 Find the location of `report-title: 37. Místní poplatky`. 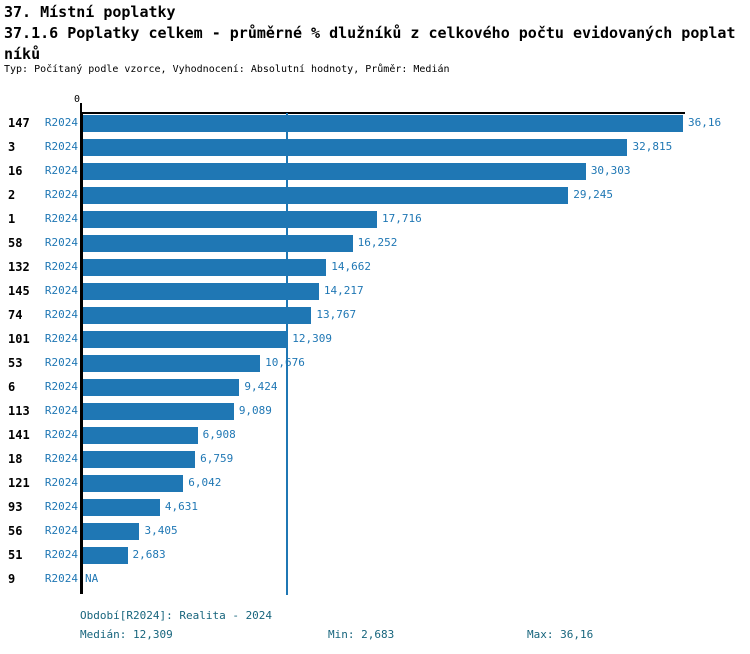

report-title: 37. Místní poplatky is located at coordinates (90, 12).